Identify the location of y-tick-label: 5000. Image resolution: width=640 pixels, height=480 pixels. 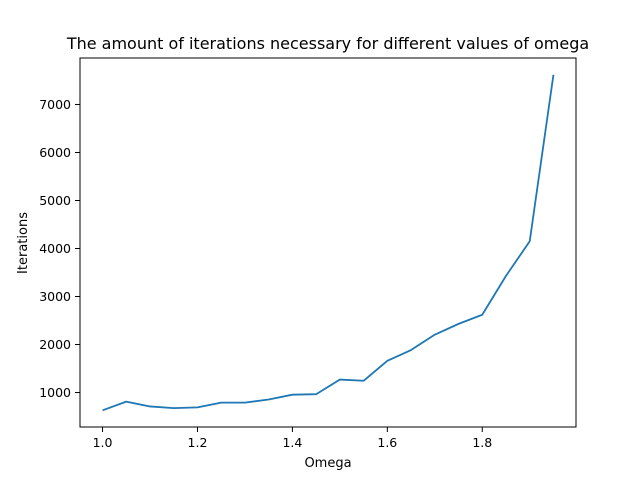
(55, 200).